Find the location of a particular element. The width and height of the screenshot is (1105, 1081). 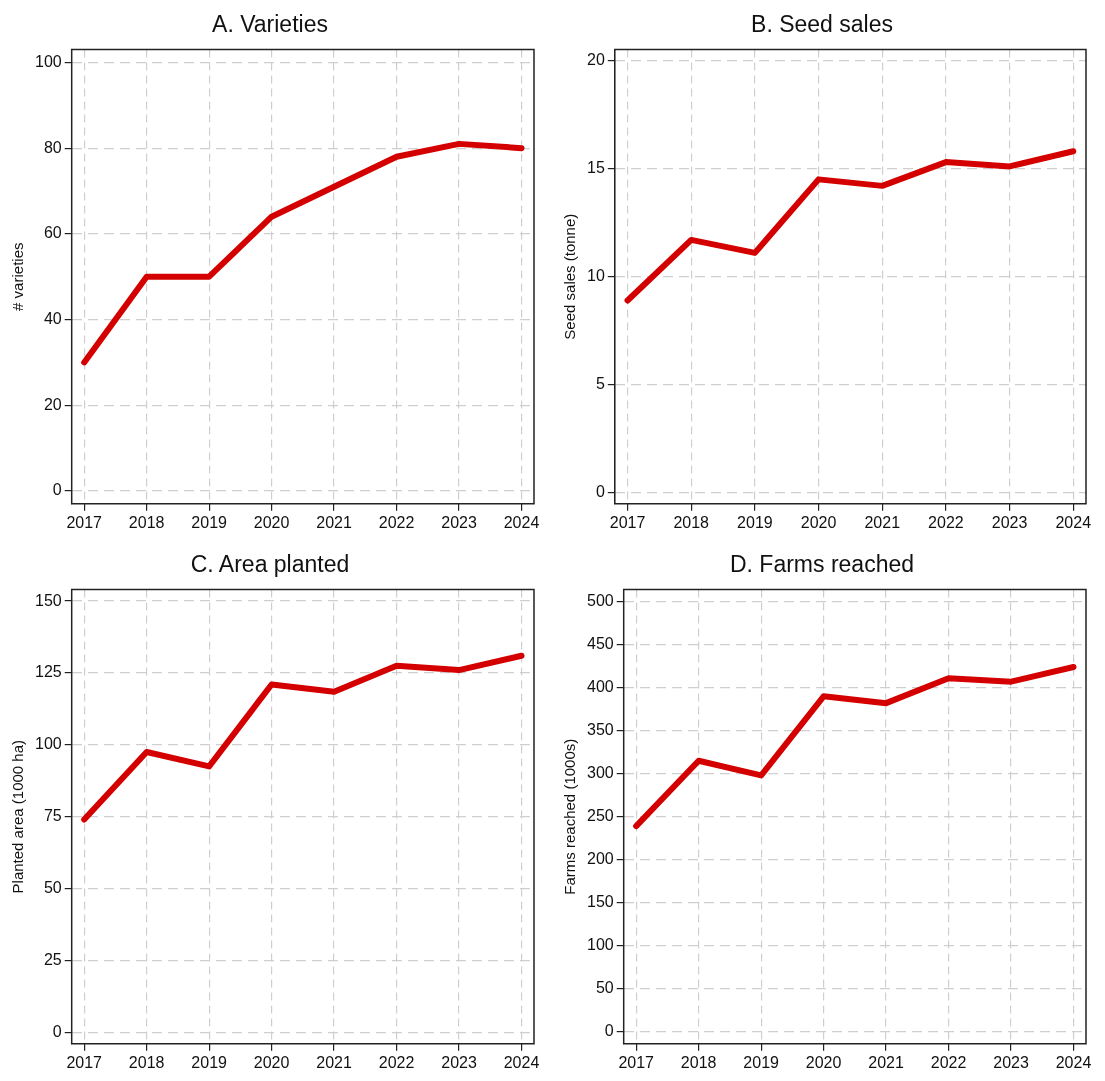

y-axis-title: # varieties is located at coordinates (18, 276).